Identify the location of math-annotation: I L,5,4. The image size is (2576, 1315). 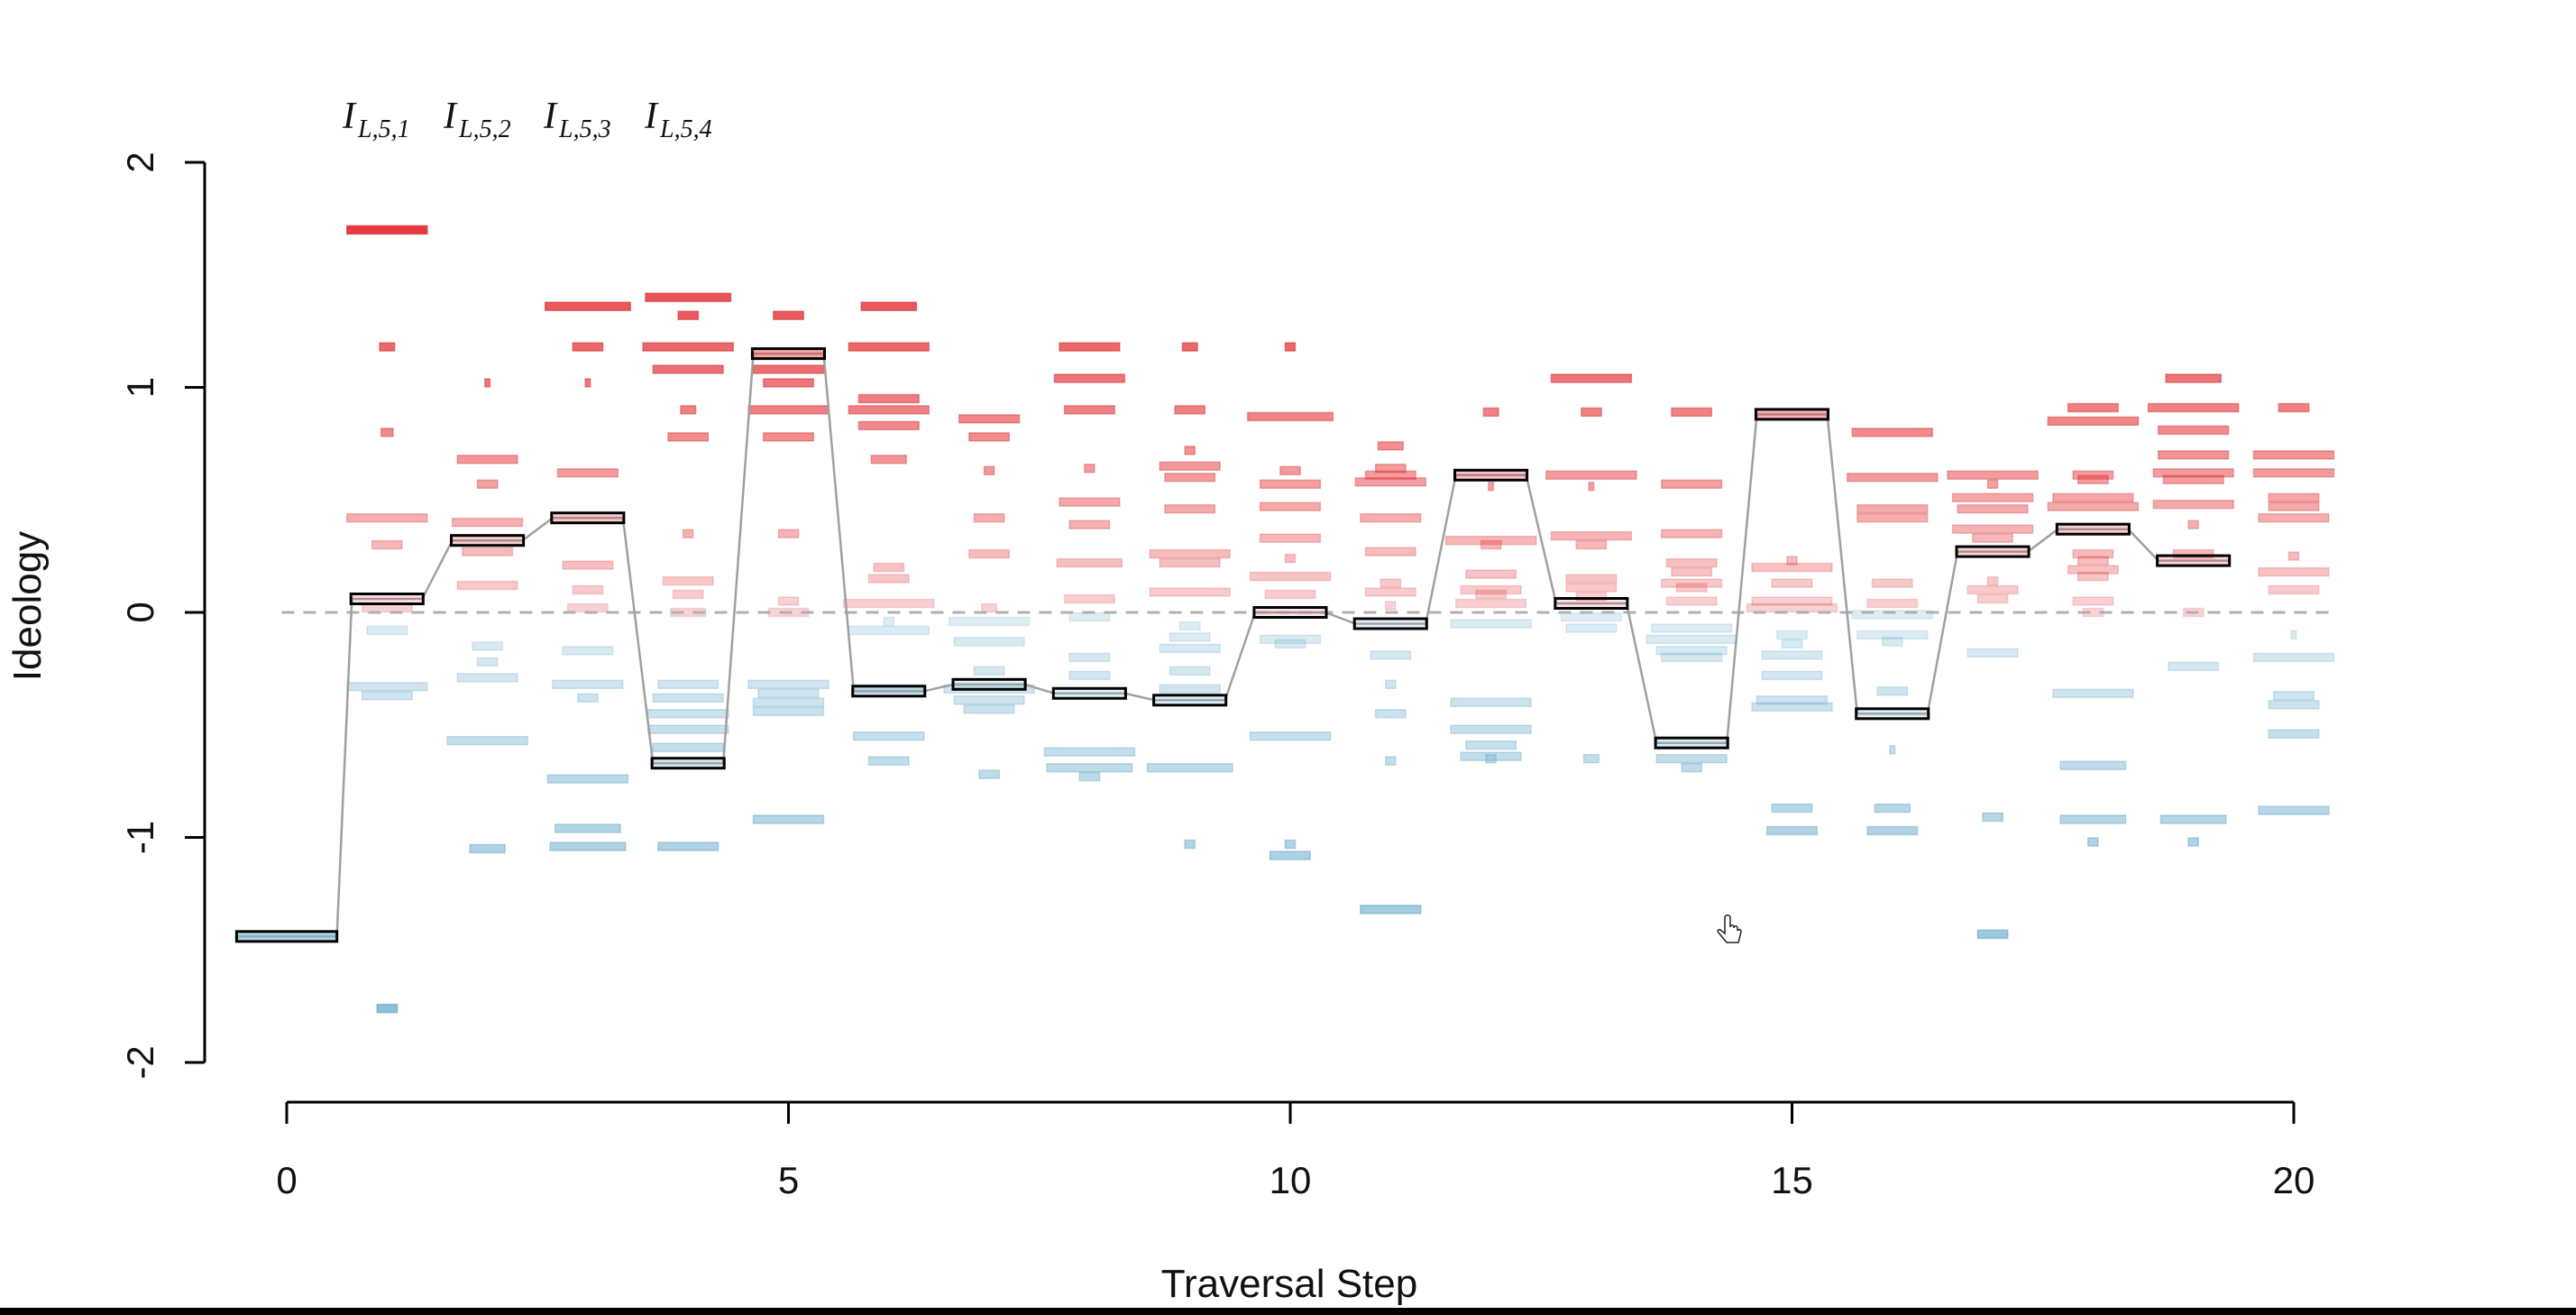
(678, 119).